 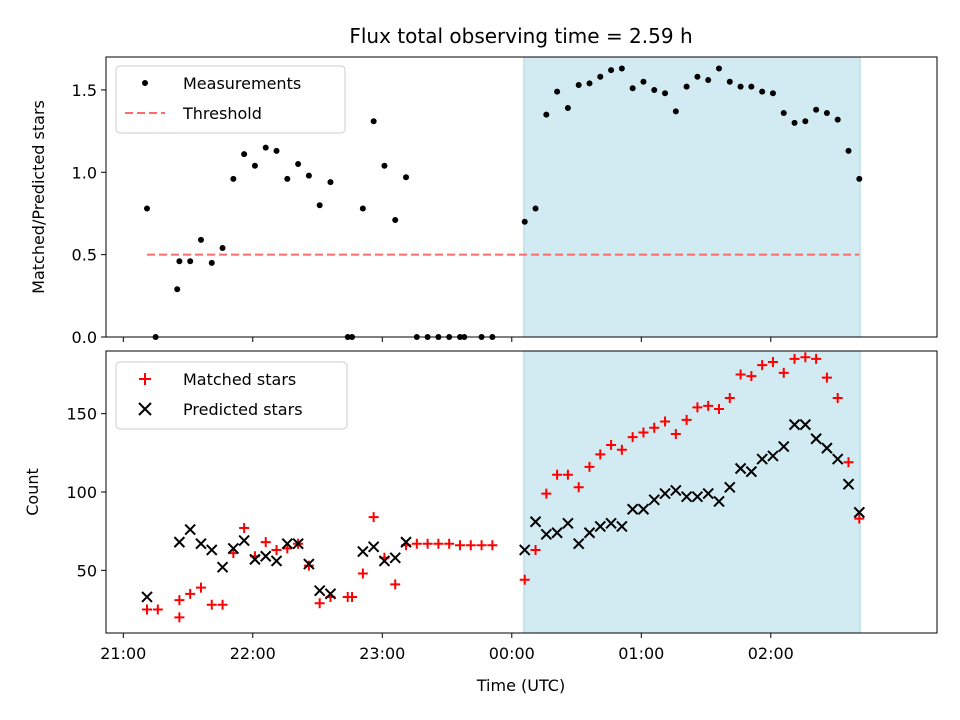 What do you see at coordinates (231, 395) in the screenshot?
I see `bottom-legend: Matched stars Predicted stars` at bounding box center [231, 395].